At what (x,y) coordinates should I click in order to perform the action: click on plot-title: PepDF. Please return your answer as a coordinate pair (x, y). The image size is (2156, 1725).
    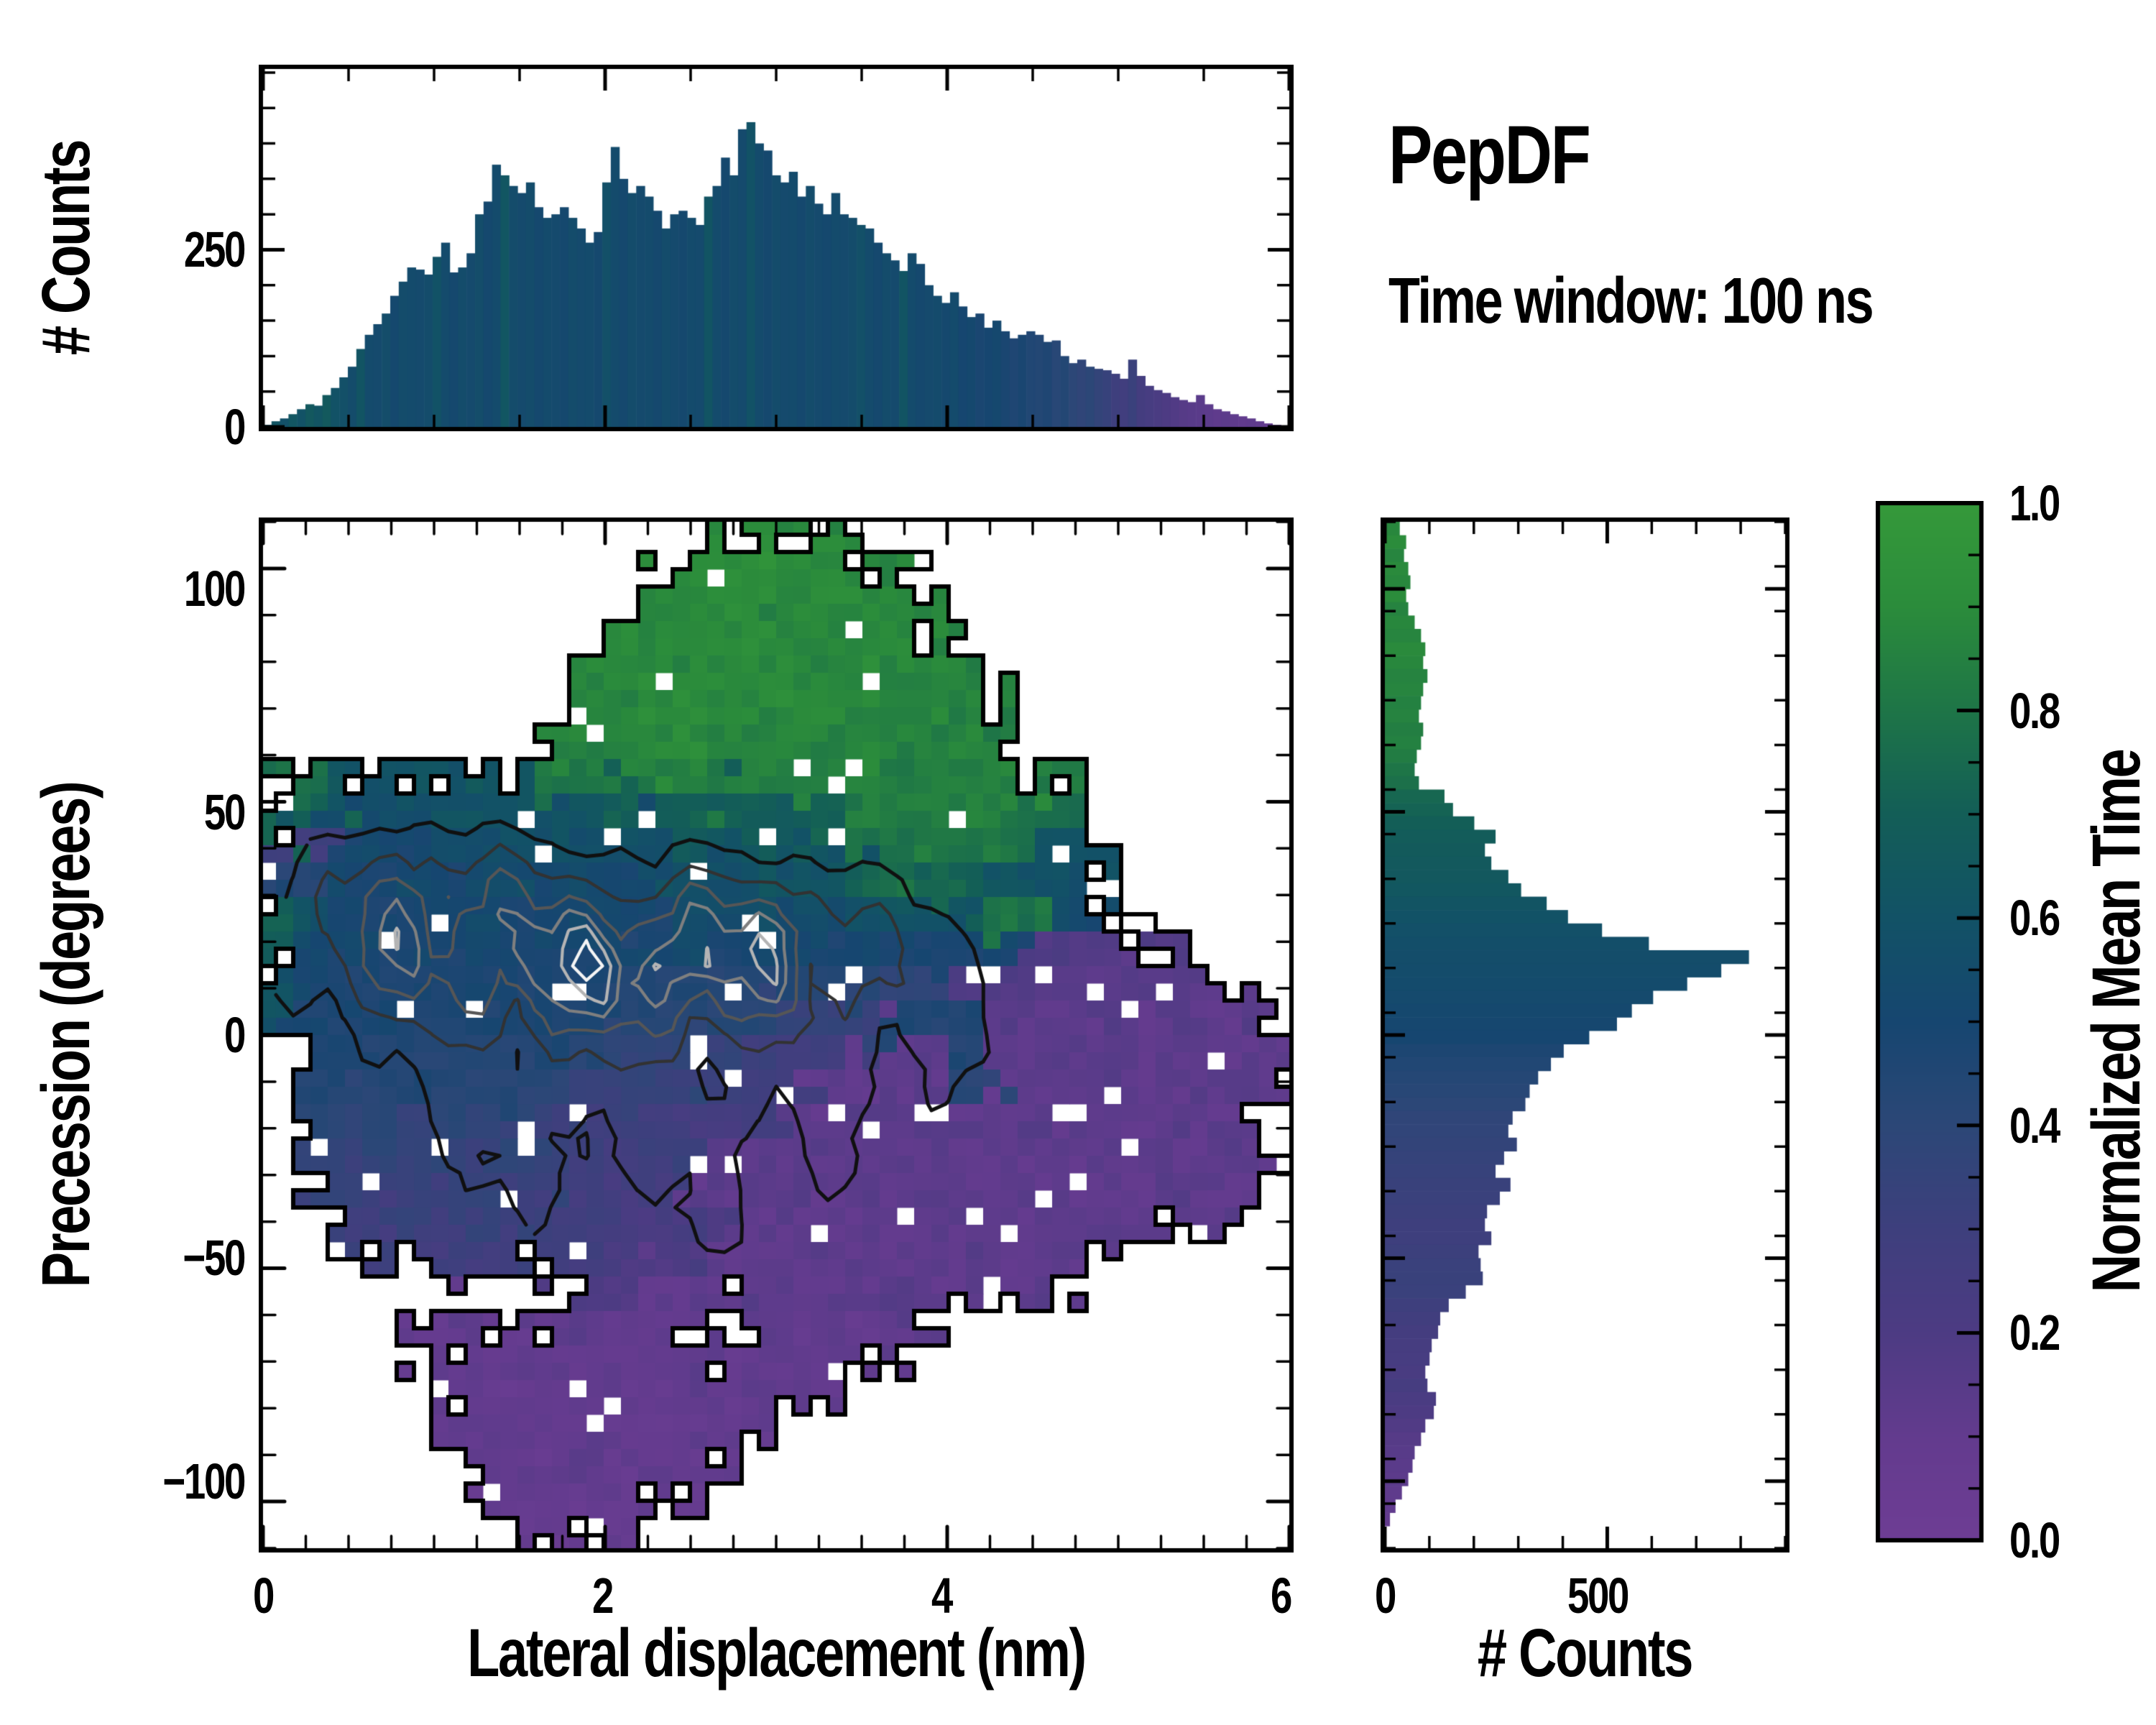
    Looking at the image, I should click on (1490, 155).